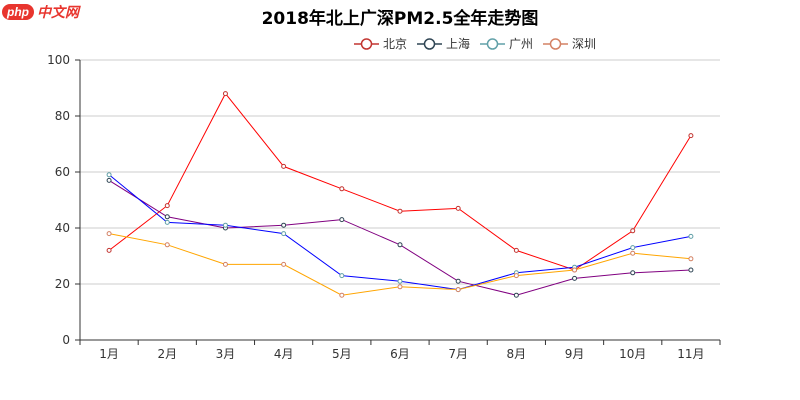 The image size is (800, 400). What do you see at coordinates (517, 354) in the screenshot?
I see `x-tick-label: 8月` at bounding box center [517, 354].